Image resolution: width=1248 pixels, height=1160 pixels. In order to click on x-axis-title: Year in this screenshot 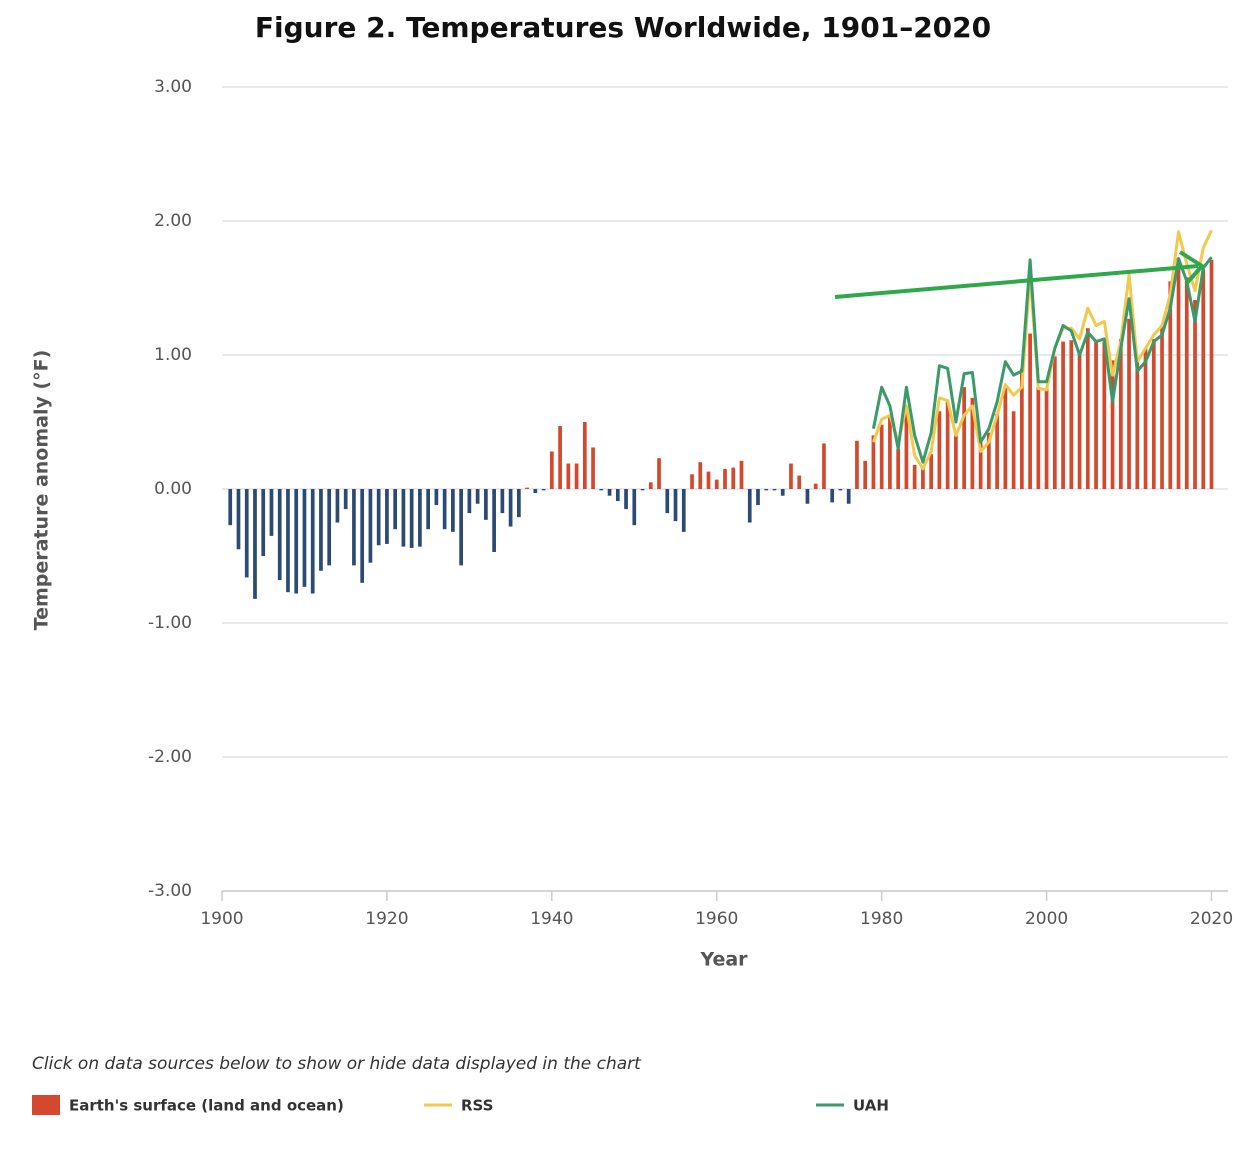, I will do `click(723, 960)`.